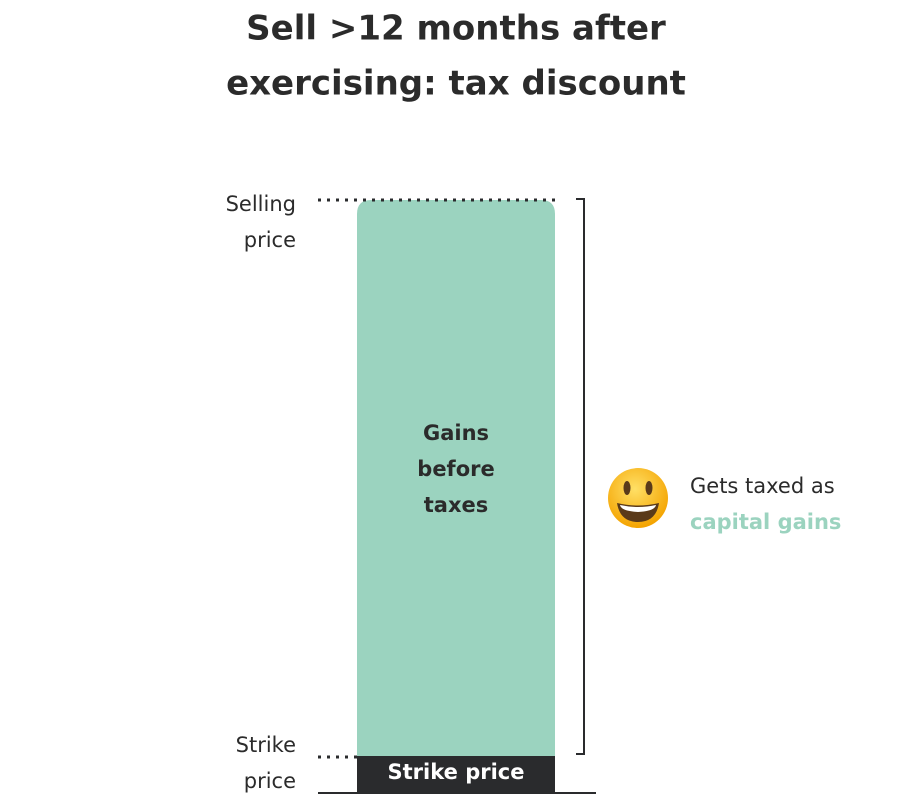 Image resolution: width=912 pixels, height=804 pixels. I want to click on bracket, so click(580, 476).